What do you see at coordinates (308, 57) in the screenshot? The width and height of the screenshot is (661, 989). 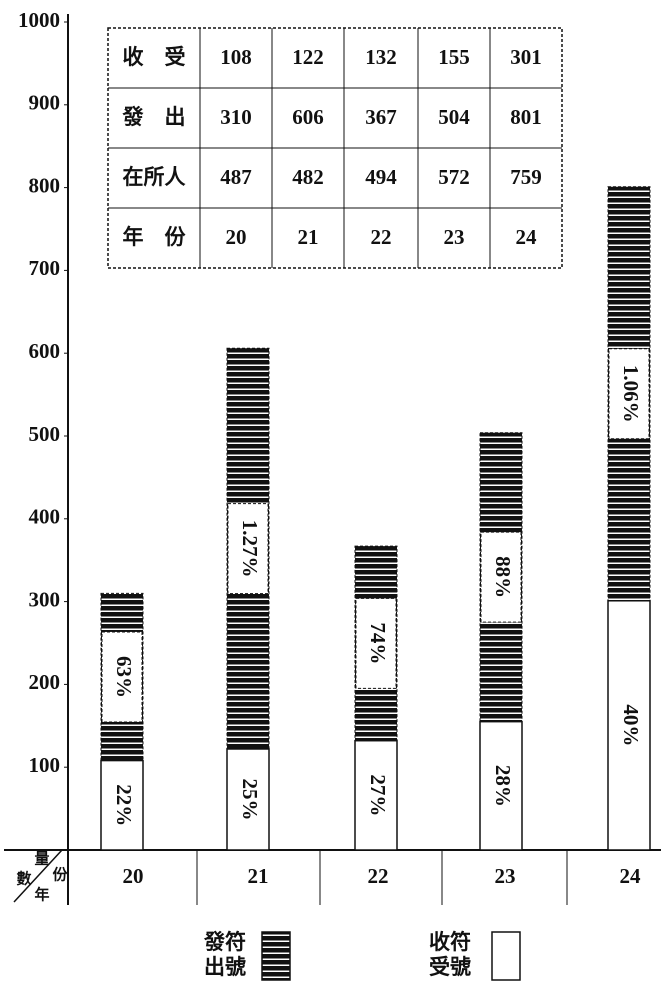 I see `table-cell: 122` at bounding box center [308, 57].